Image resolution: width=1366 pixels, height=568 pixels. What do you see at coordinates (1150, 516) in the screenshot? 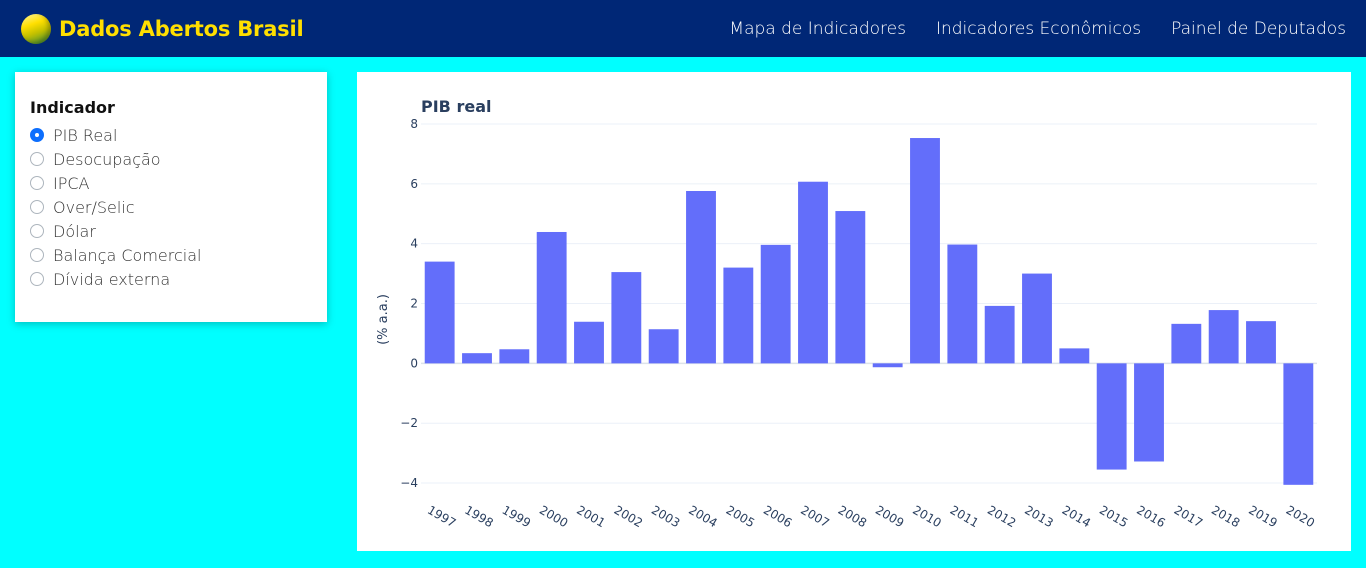
I see `x-tick-label: 2016` at bounding box center [1150, 516].